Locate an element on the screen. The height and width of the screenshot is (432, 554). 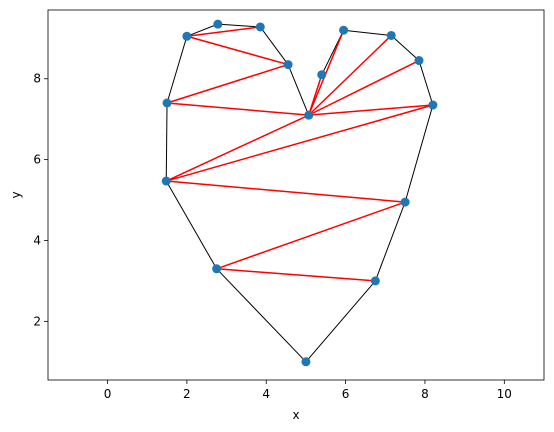
x-tick-label: 10 is located at coordinates (504, 394).